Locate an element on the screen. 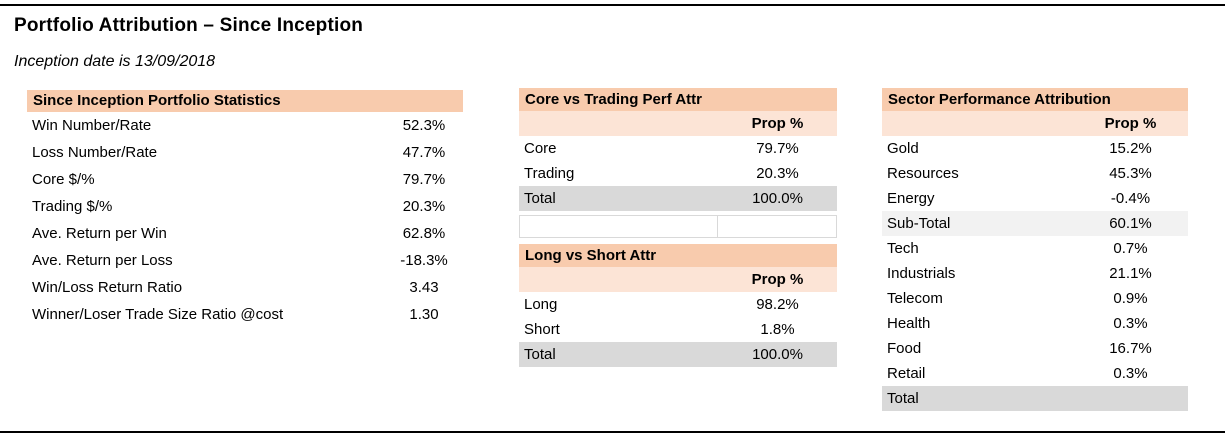 Image resolution: width=1225 pixels, height=443 pixels. row-value: 45.3% is located at coordinates (1130, 173).